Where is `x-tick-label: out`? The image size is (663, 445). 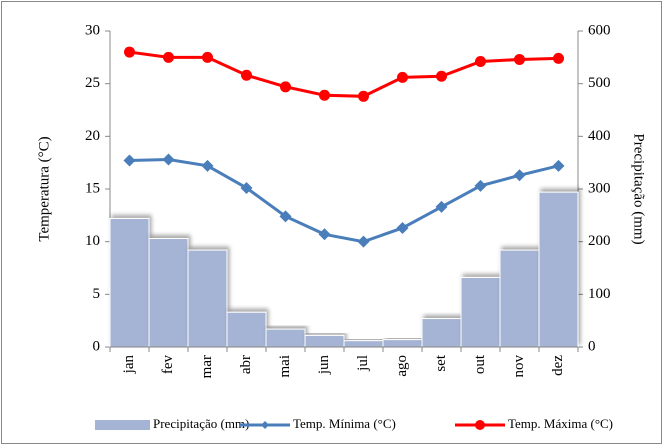 x-tick-label: out is located at coordinates (480, 364).